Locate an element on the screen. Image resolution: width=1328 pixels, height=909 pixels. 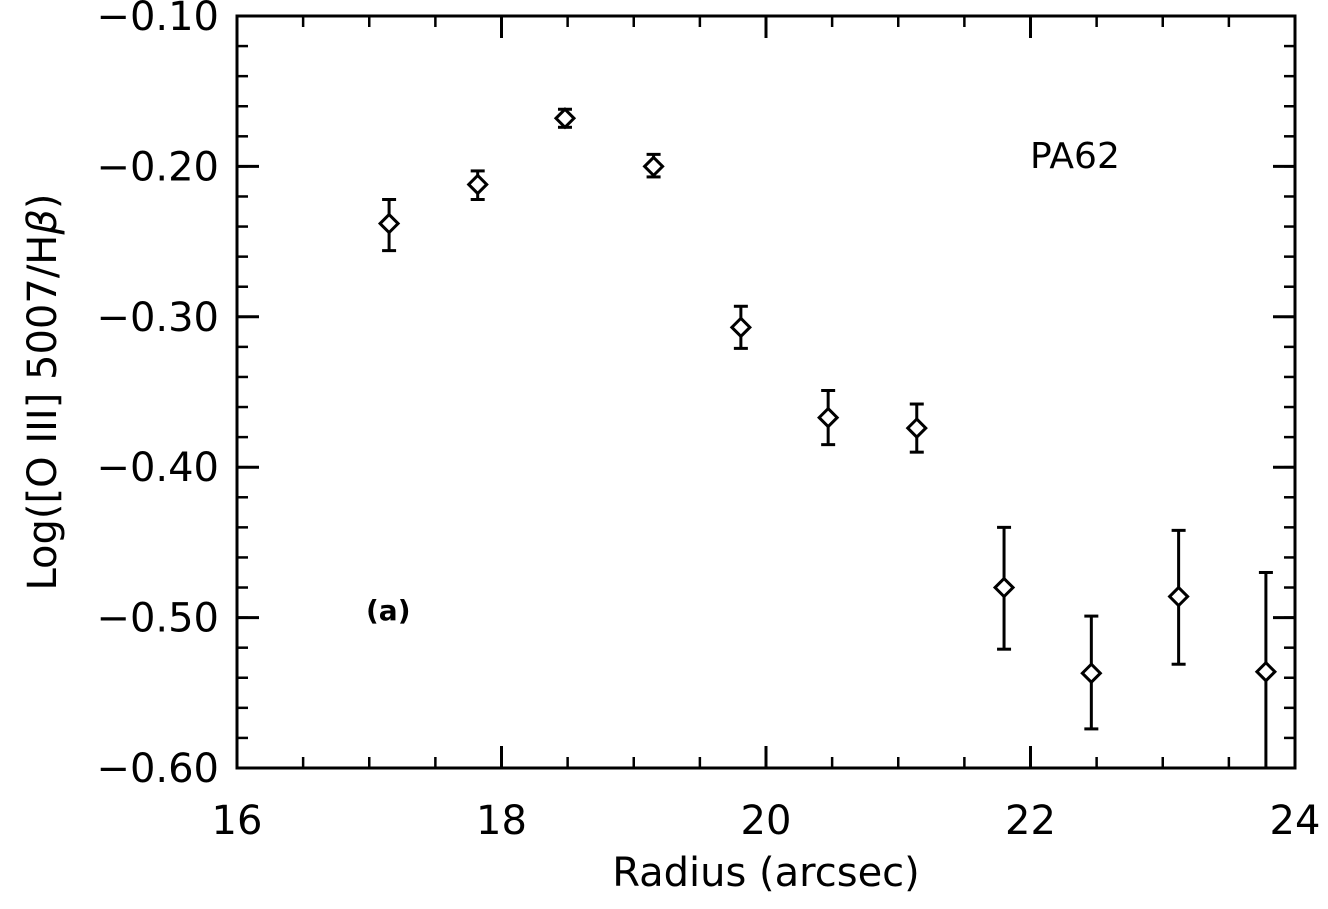
y-tick-label: −0.60 is located at coordinates (157, 769).